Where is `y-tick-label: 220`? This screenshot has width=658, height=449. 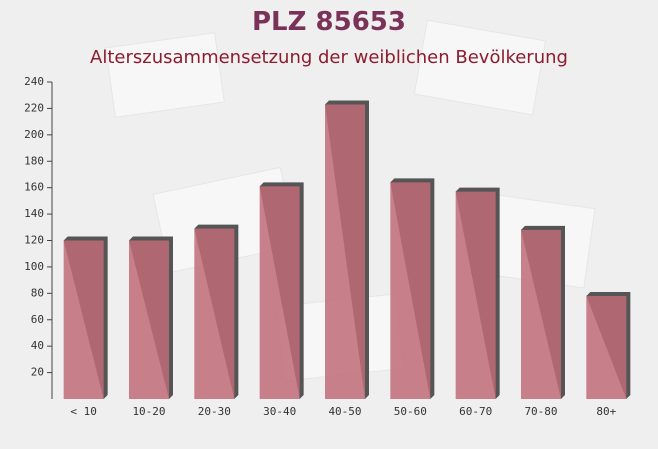 y-tick-label: 220 is located at coordinates (34, 107).